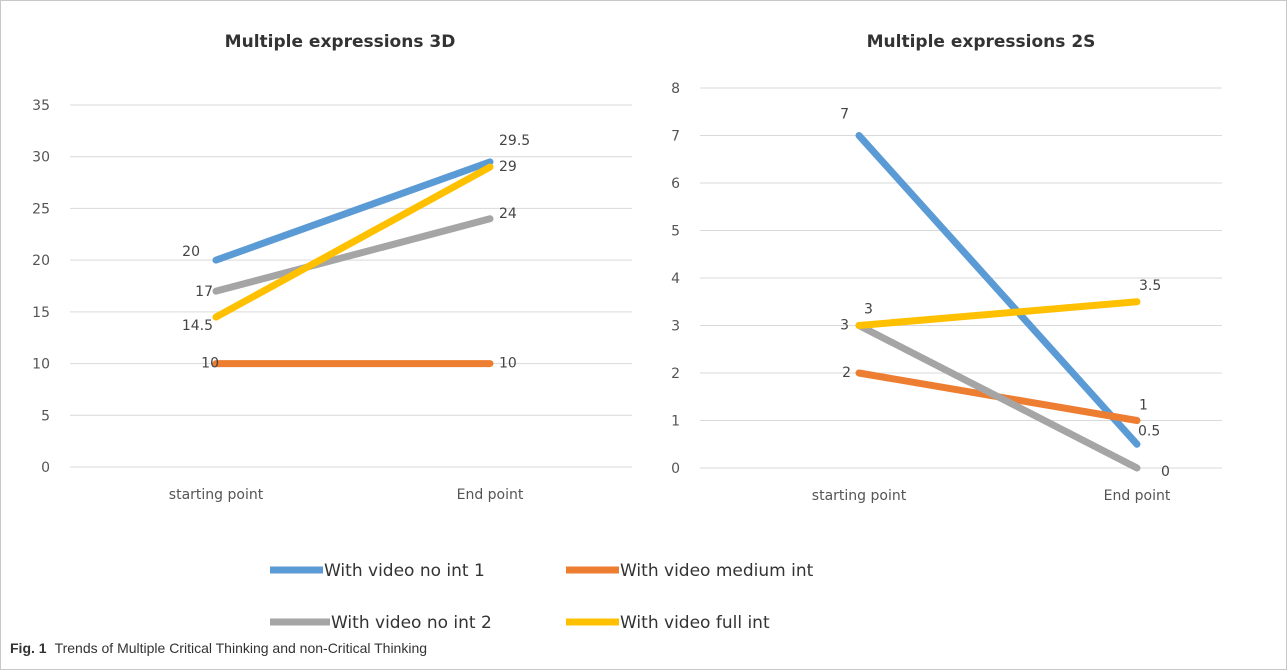 This screenshot has height=670, width=1287. Describe the element at coordinates (28, 648) in the screenshot. I see `figure-number: Fig. 1` at that location.